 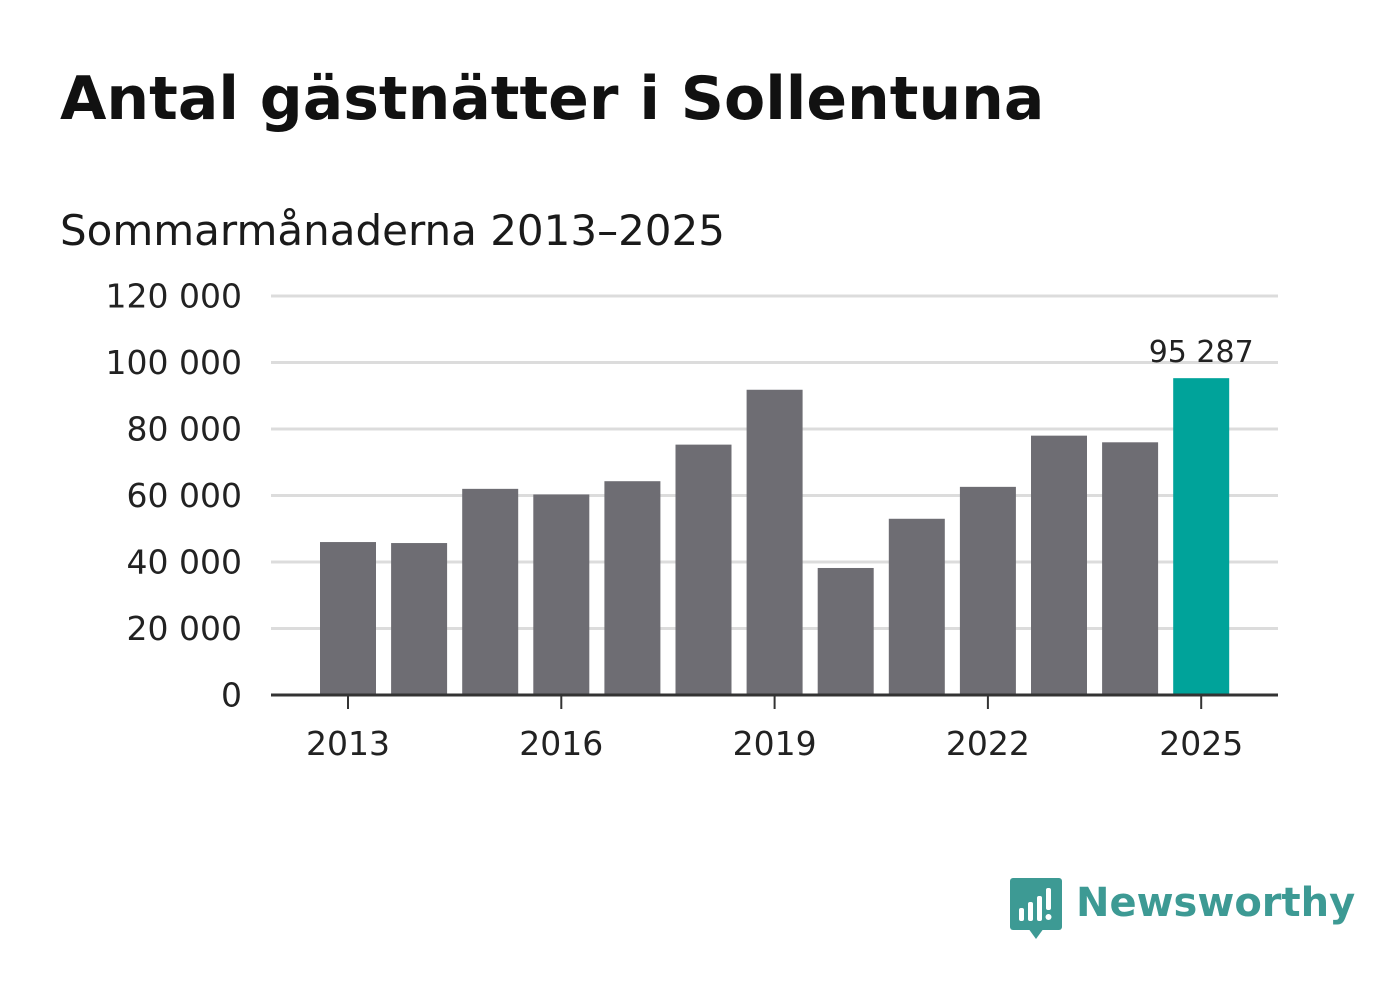 I want to click on data-label: 95 287, so click(x=1201, y=352).